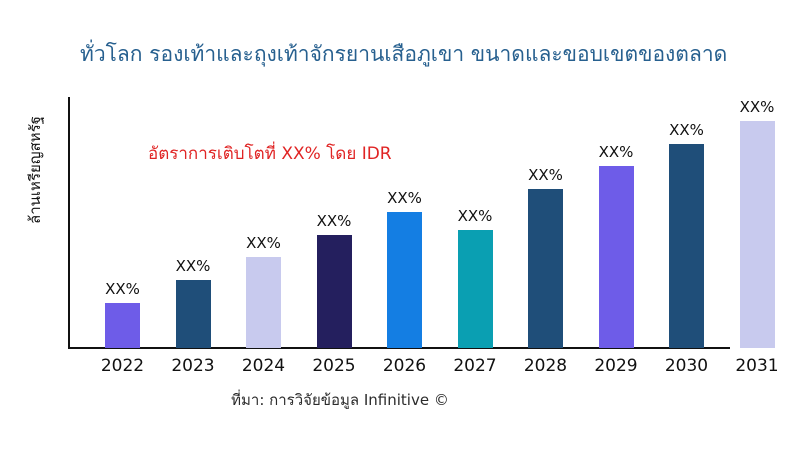 This screenshot has width=800, height=450. I want to click on x-axis-tick-label: 2027, so click(475, 366).